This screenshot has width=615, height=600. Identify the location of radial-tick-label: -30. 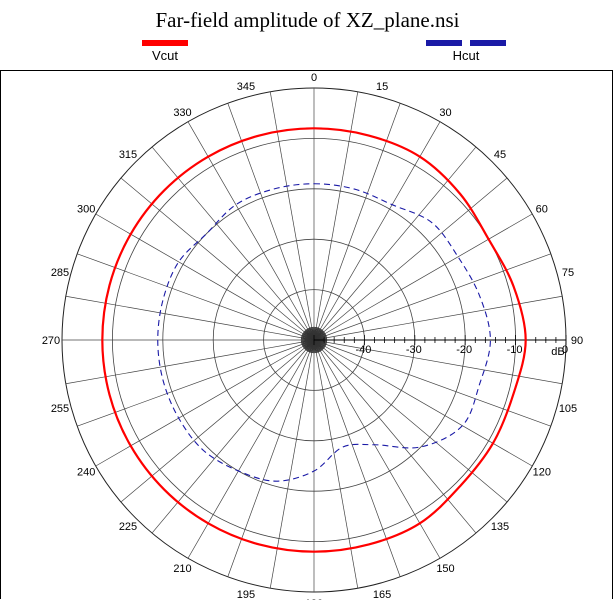
(414, 350).